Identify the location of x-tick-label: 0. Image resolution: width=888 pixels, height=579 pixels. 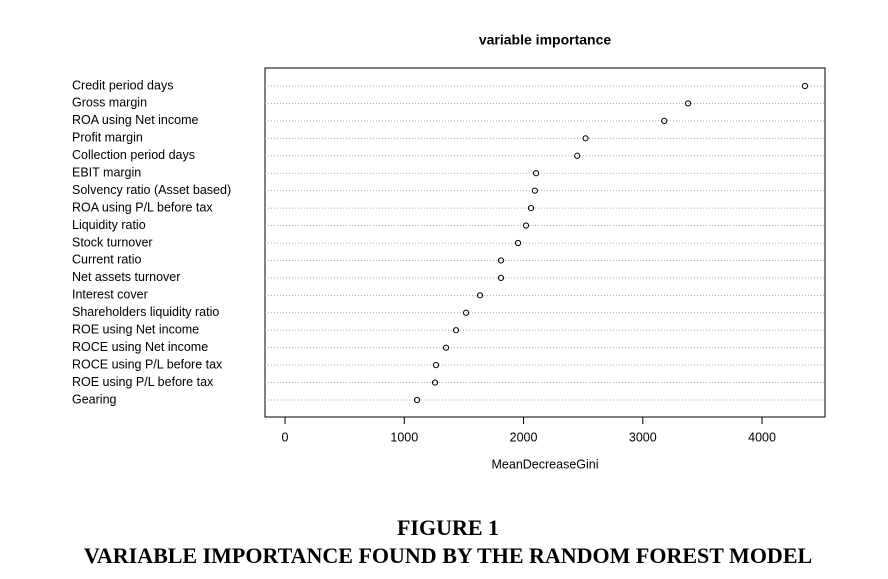
(285, 437).